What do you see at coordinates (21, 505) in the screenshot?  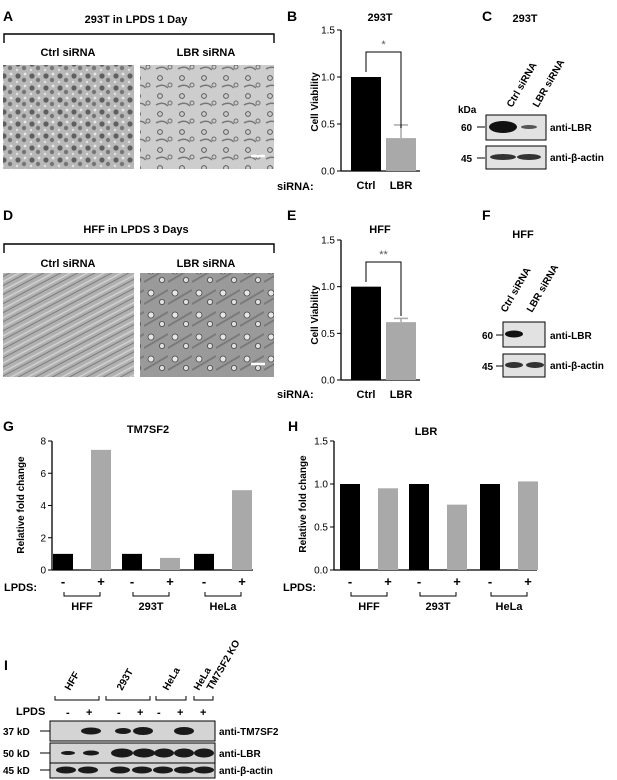 I see `panel-g-ylabel: Relative fold change` at bounding box center [21, 505].